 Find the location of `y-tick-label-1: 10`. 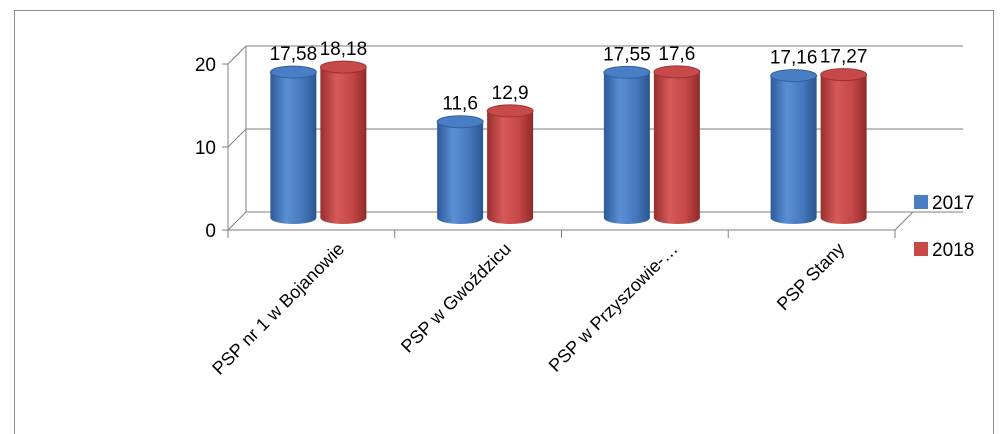

y-tick-label-1: 10 is located at coordinates (205, 148).